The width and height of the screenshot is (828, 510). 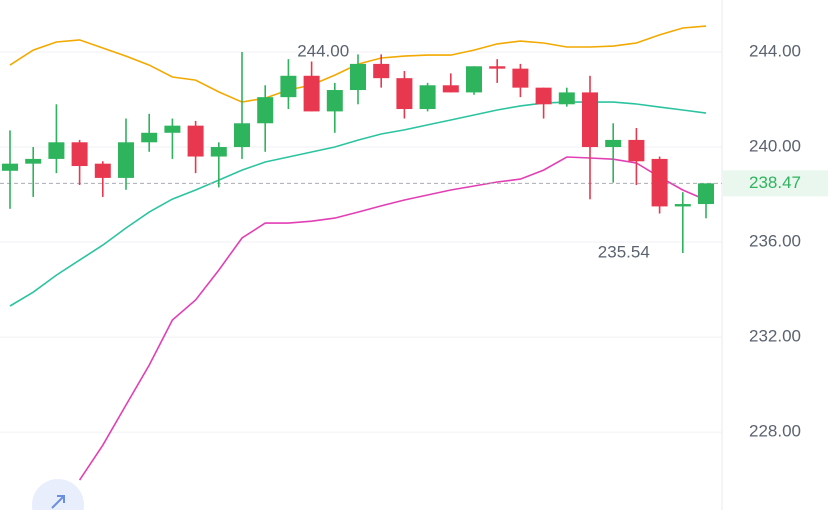 What do you see at coordinates (775, 51) in the screenshot?
I see `y-tick-label: 244.00` at bounding box center [775, 51].